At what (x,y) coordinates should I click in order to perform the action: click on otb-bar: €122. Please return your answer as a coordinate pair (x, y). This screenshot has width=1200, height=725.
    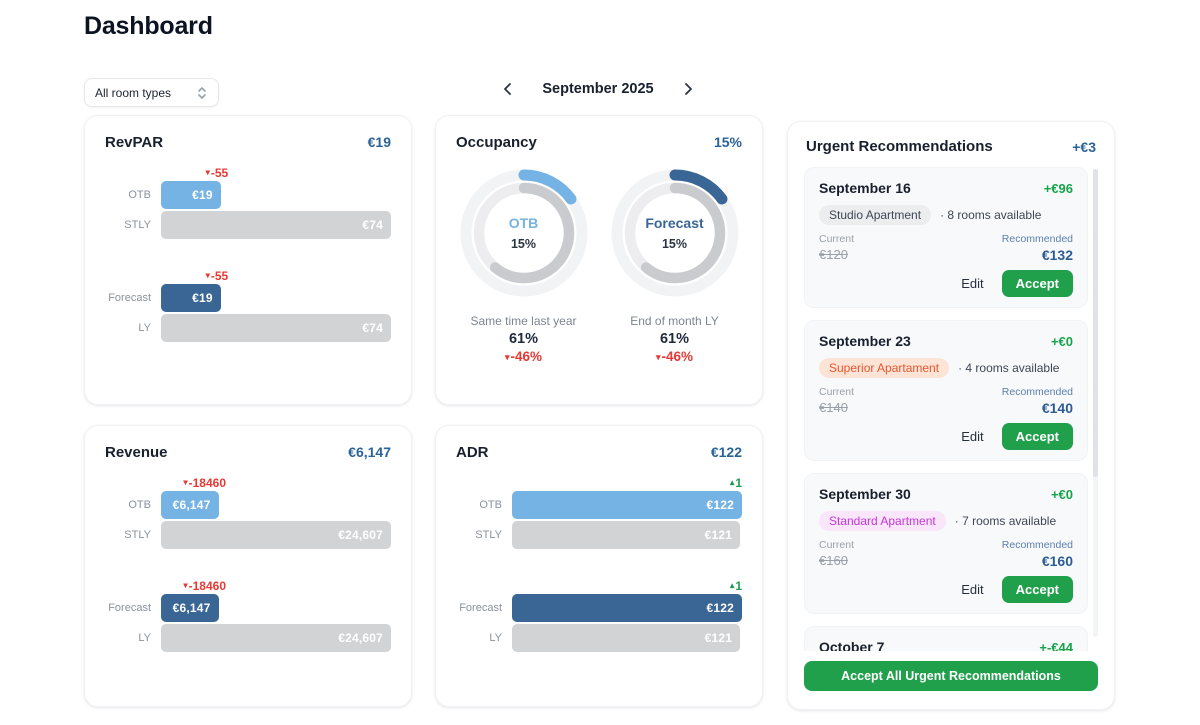
    Looking at the image, I should click on (627, 505).